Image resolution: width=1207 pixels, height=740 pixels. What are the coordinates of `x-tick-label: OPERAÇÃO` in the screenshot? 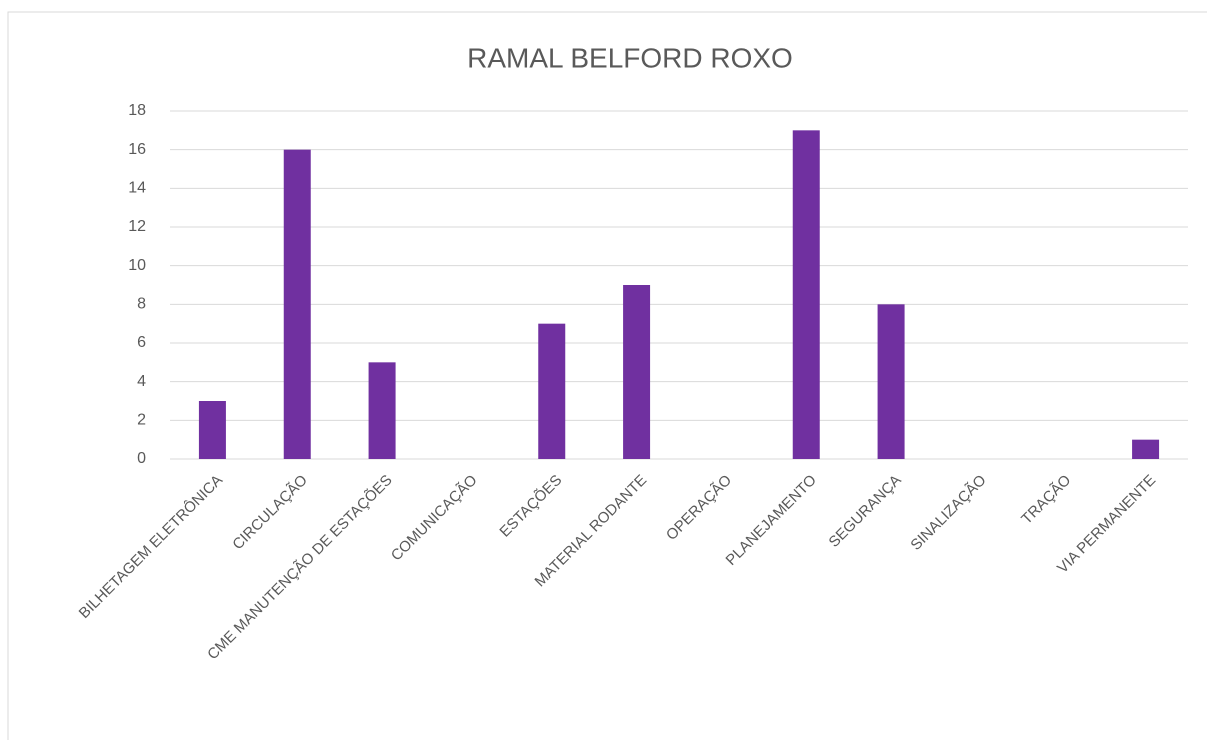 It's located at (699, 508).